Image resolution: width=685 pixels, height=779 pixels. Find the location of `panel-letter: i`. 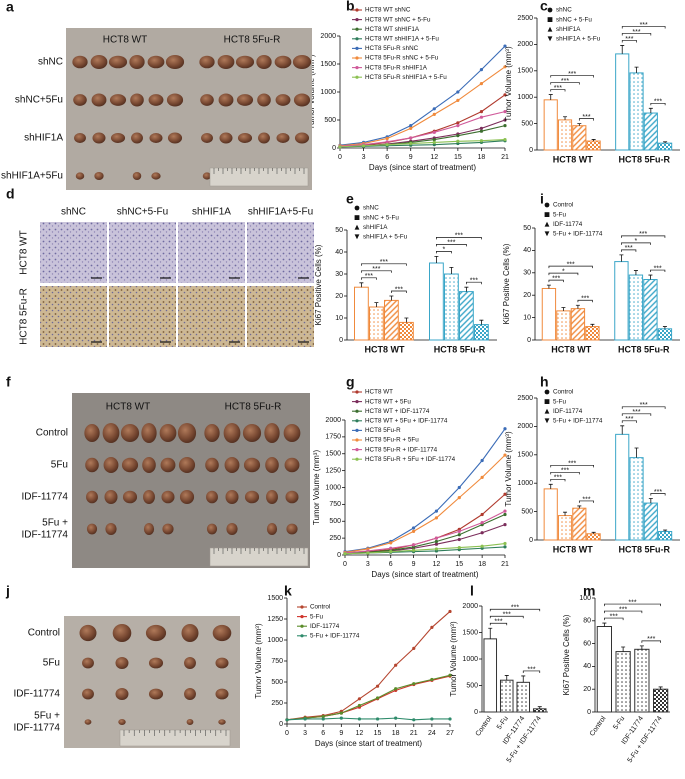

panel-letter: i is located at coordinates (542, 199).